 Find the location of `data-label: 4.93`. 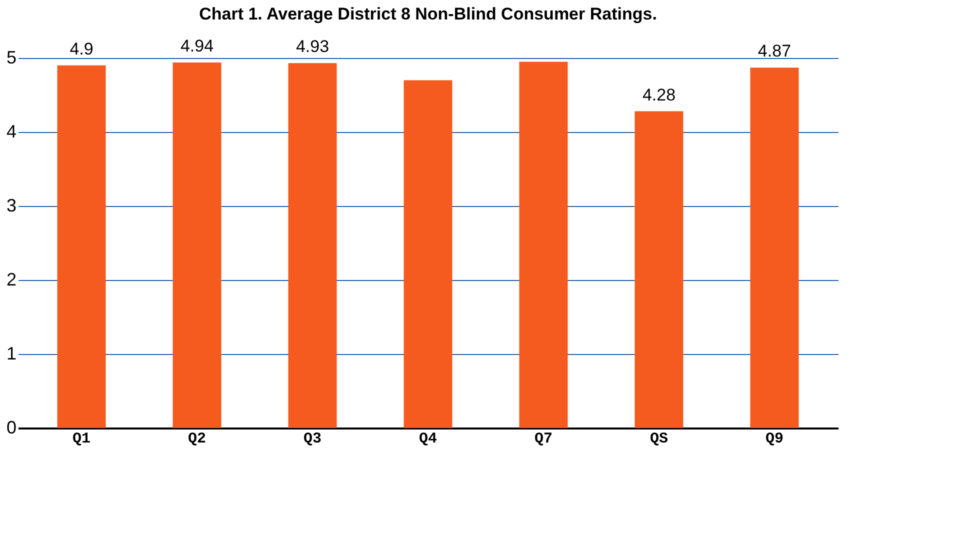

data-label: 4.93 is located at coordinates (313, 46).